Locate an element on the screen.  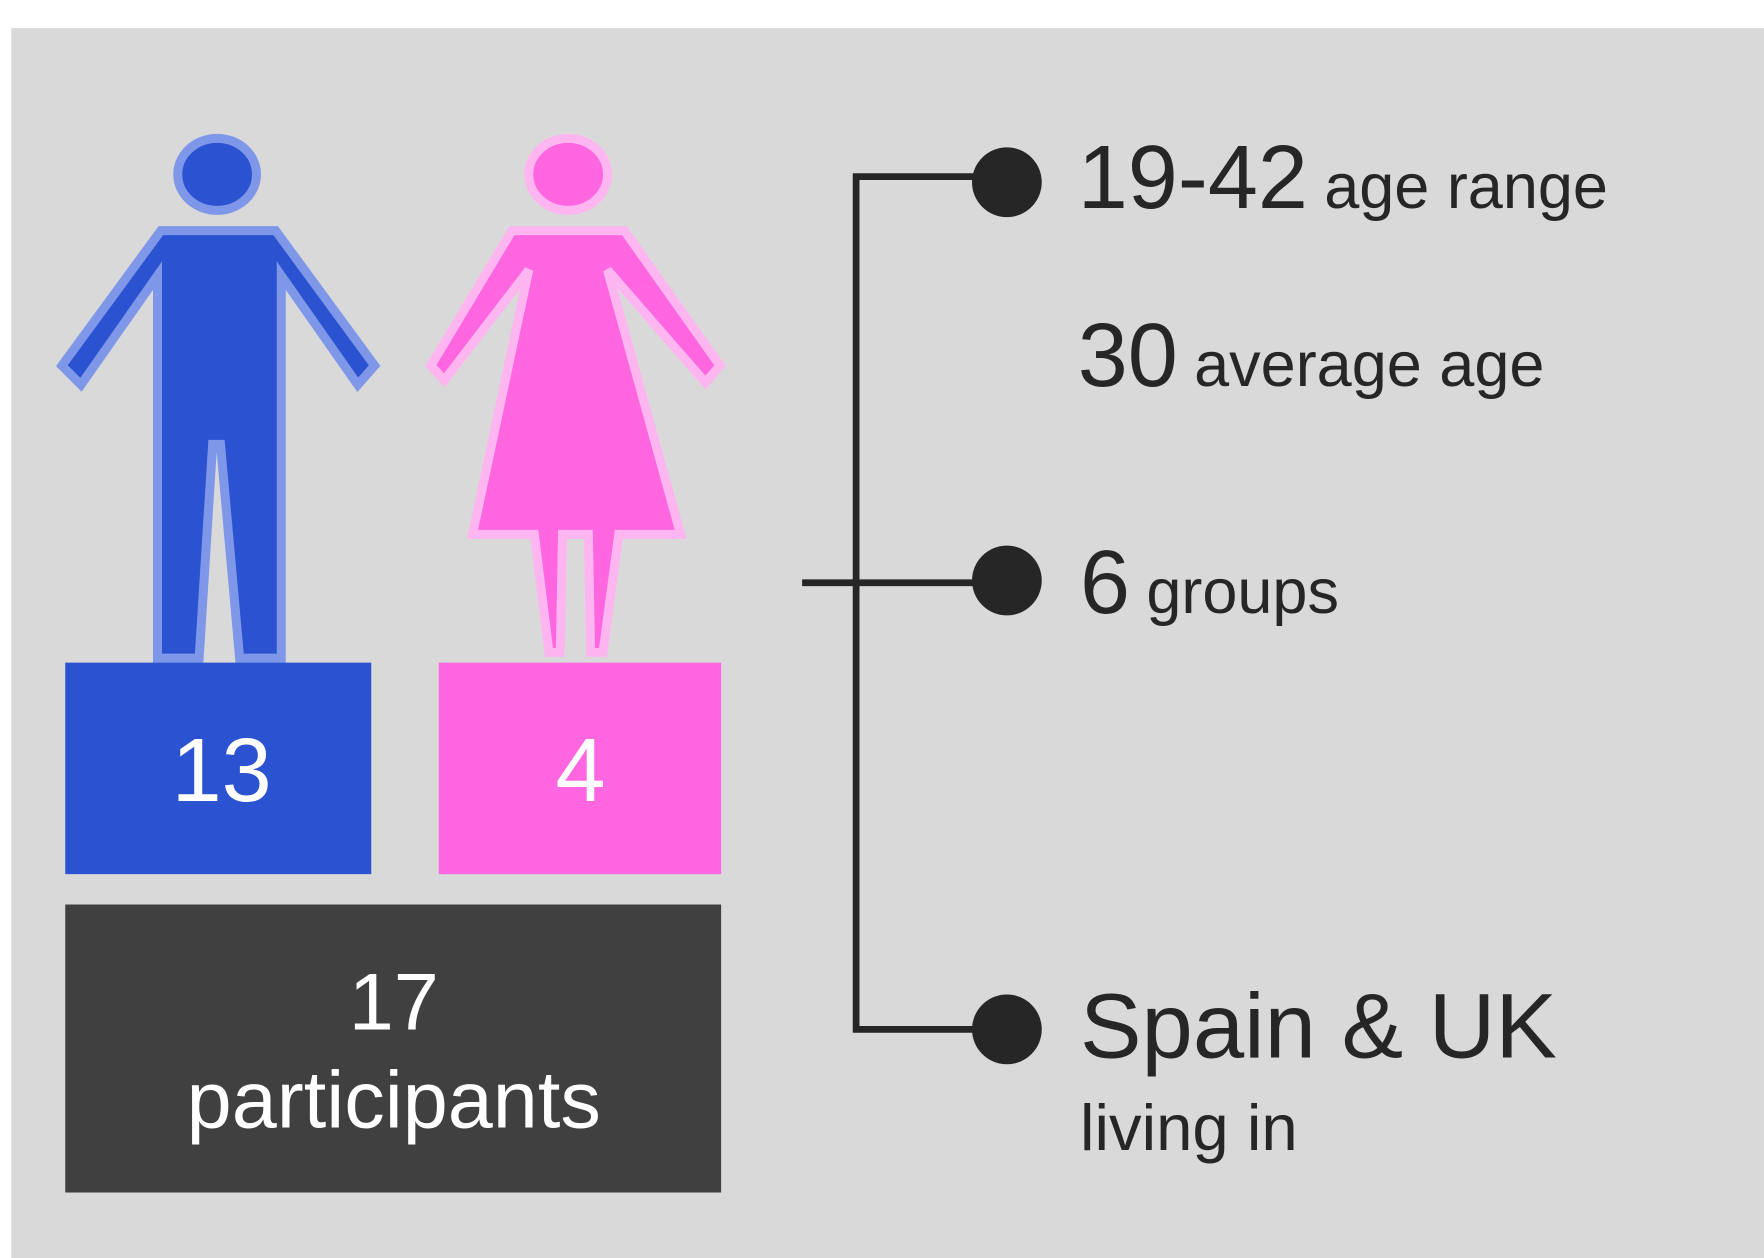
male-box is located at coordinates (218, 768).